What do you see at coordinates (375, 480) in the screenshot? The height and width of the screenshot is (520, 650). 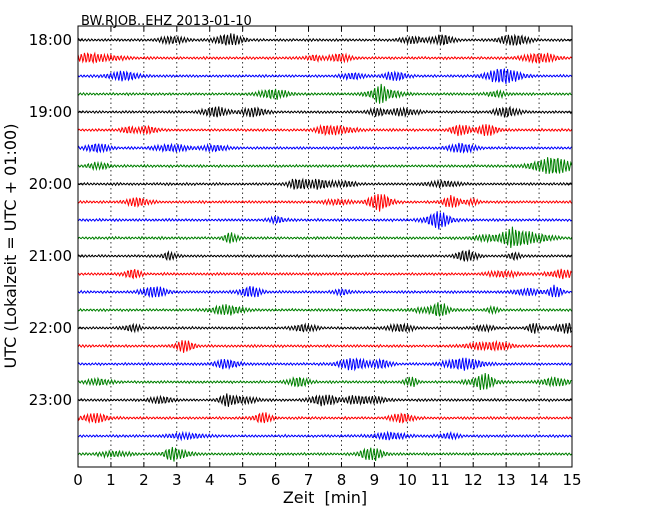 I see `x-tick-label-9: 9` at bounding box center [375, 480].